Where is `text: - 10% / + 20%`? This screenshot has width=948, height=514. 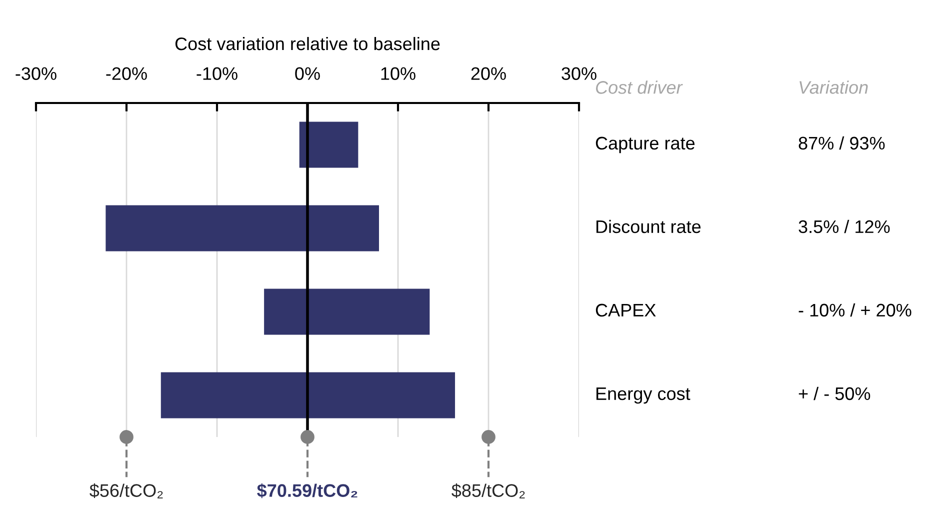
text: - 10% / + 20% is located at coordinates (855, 310).